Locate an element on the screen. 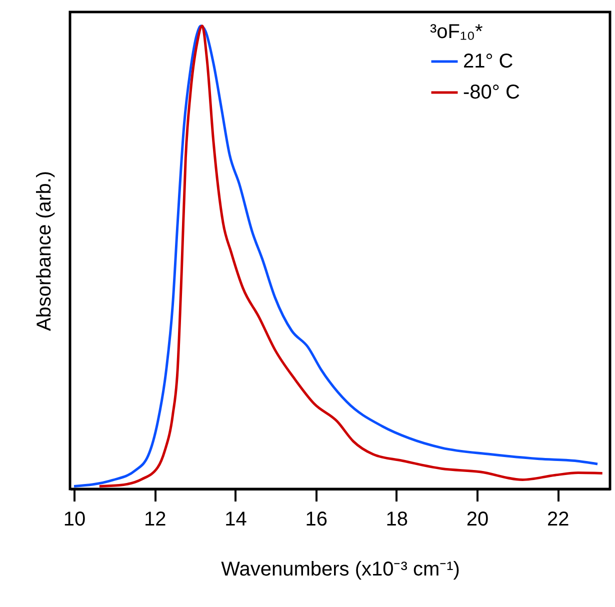  x-tick-label: 12 is located at coordinates (155, 519).